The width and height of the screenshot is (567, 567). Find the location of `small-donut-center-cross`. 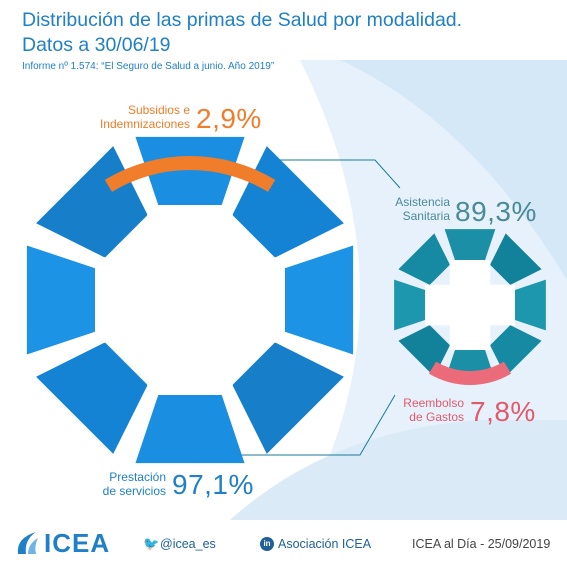

small-donut-center-cross is located at coordinates (470, 305).